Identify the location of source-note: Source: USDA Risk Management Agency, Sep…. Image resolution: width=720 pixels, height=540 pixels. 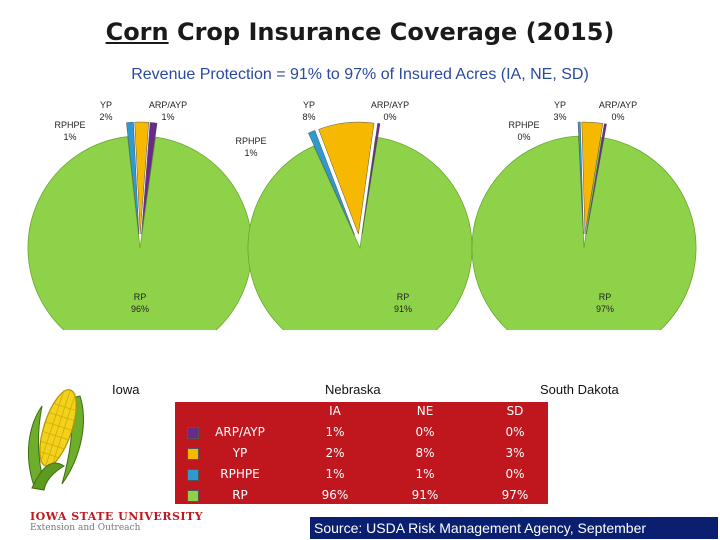
(514, 528).